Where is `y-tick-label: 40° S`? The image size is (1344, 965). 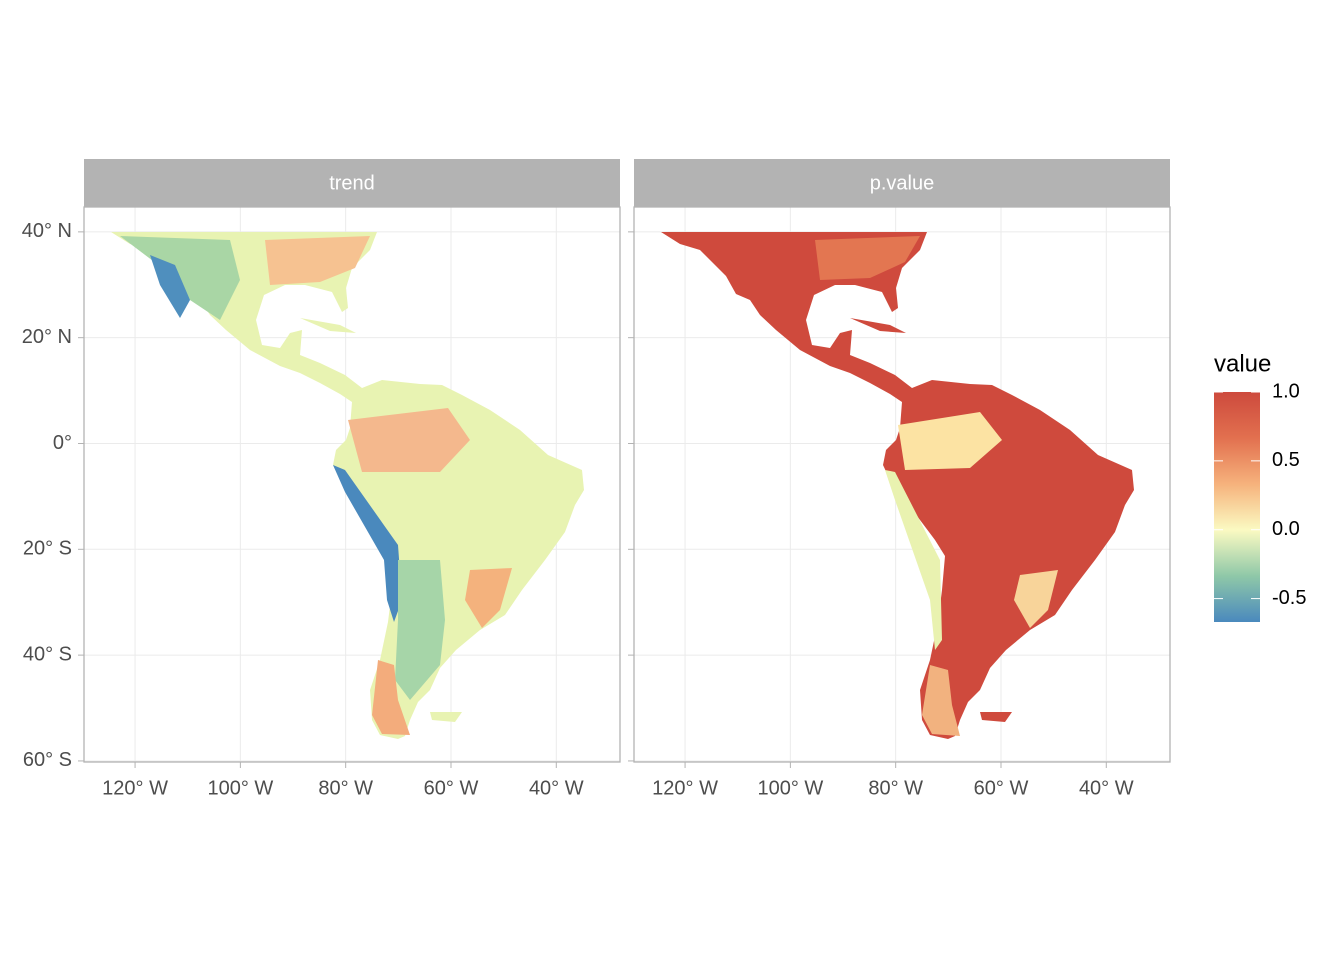 y-tick-label: 40° S is located at coordinates (47, 654).